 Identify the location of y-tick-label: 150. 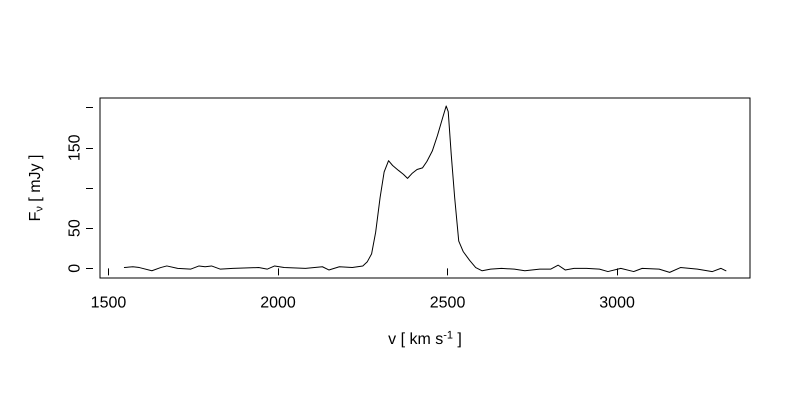
(75, 148).